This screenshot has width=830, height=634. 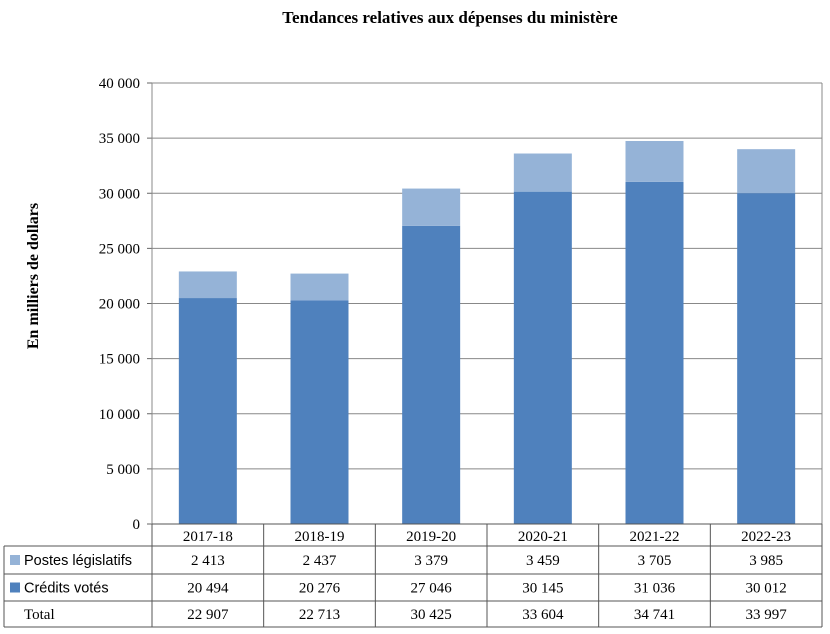 I want to click on total-label: 22 907, so click(x=208, y=615).